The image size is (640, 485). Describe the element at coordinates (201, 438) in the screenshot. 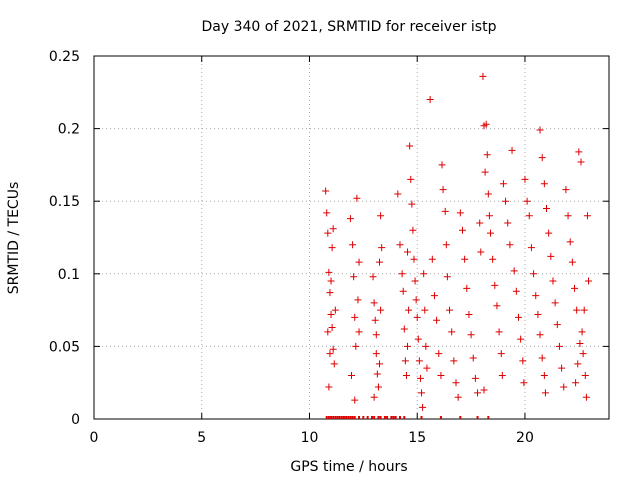

I see `x-tick-label: 5` at that location.